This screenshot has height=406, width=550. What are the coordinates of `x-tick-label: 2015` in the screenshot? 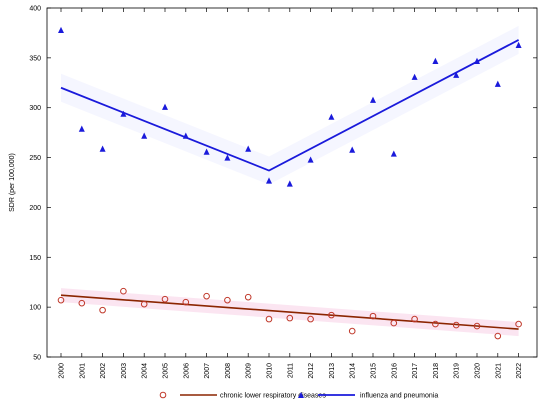 It's located at (374, 371).